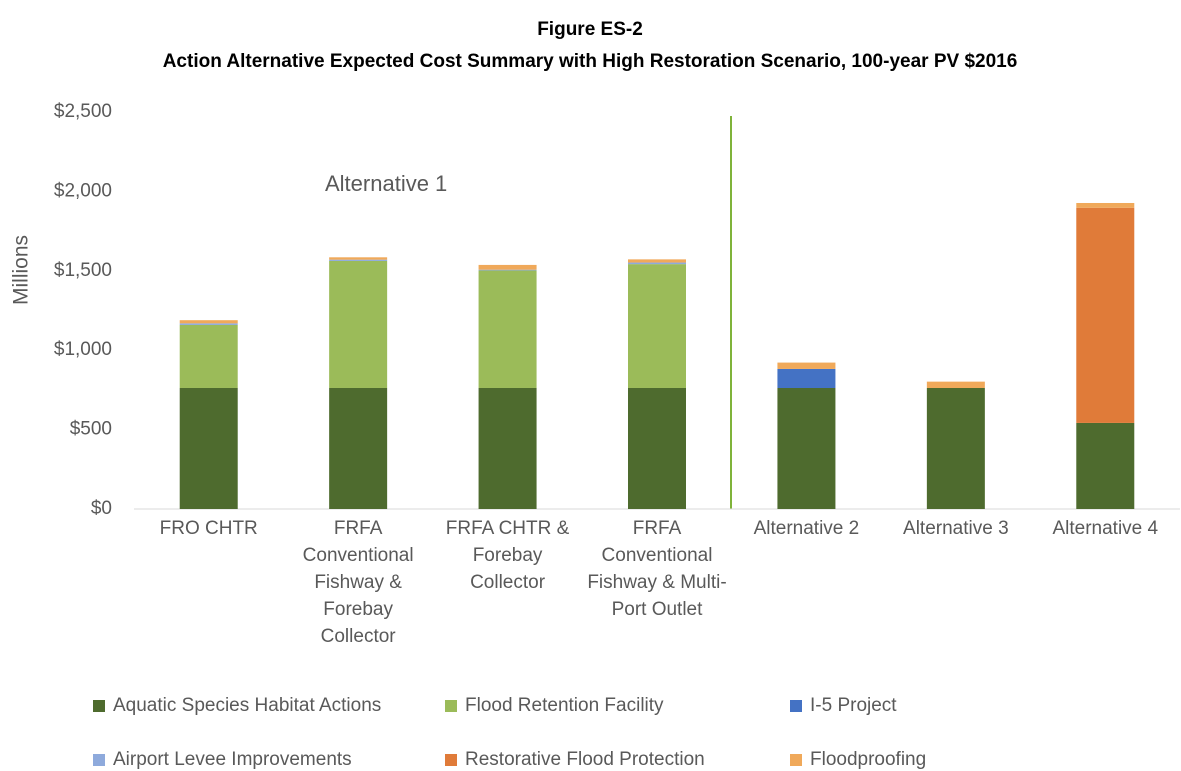  What do you see at coordinates (232, 759) in the screenshot?
I see `legend-label: Airport Levee Improvements` at bounding box center [232, 759].